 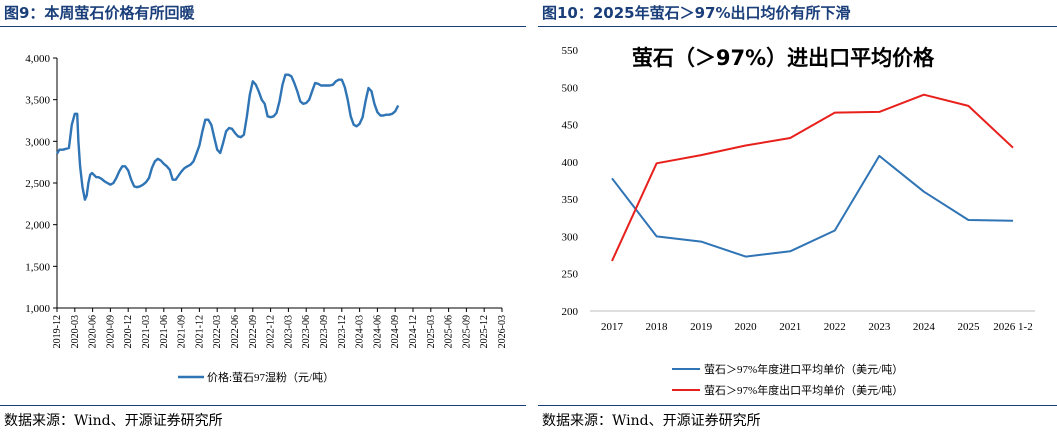 What do you see at coordinates (263, 405) in the screenshot?
I see `left-source-rule` at bounding box center [263, 405].